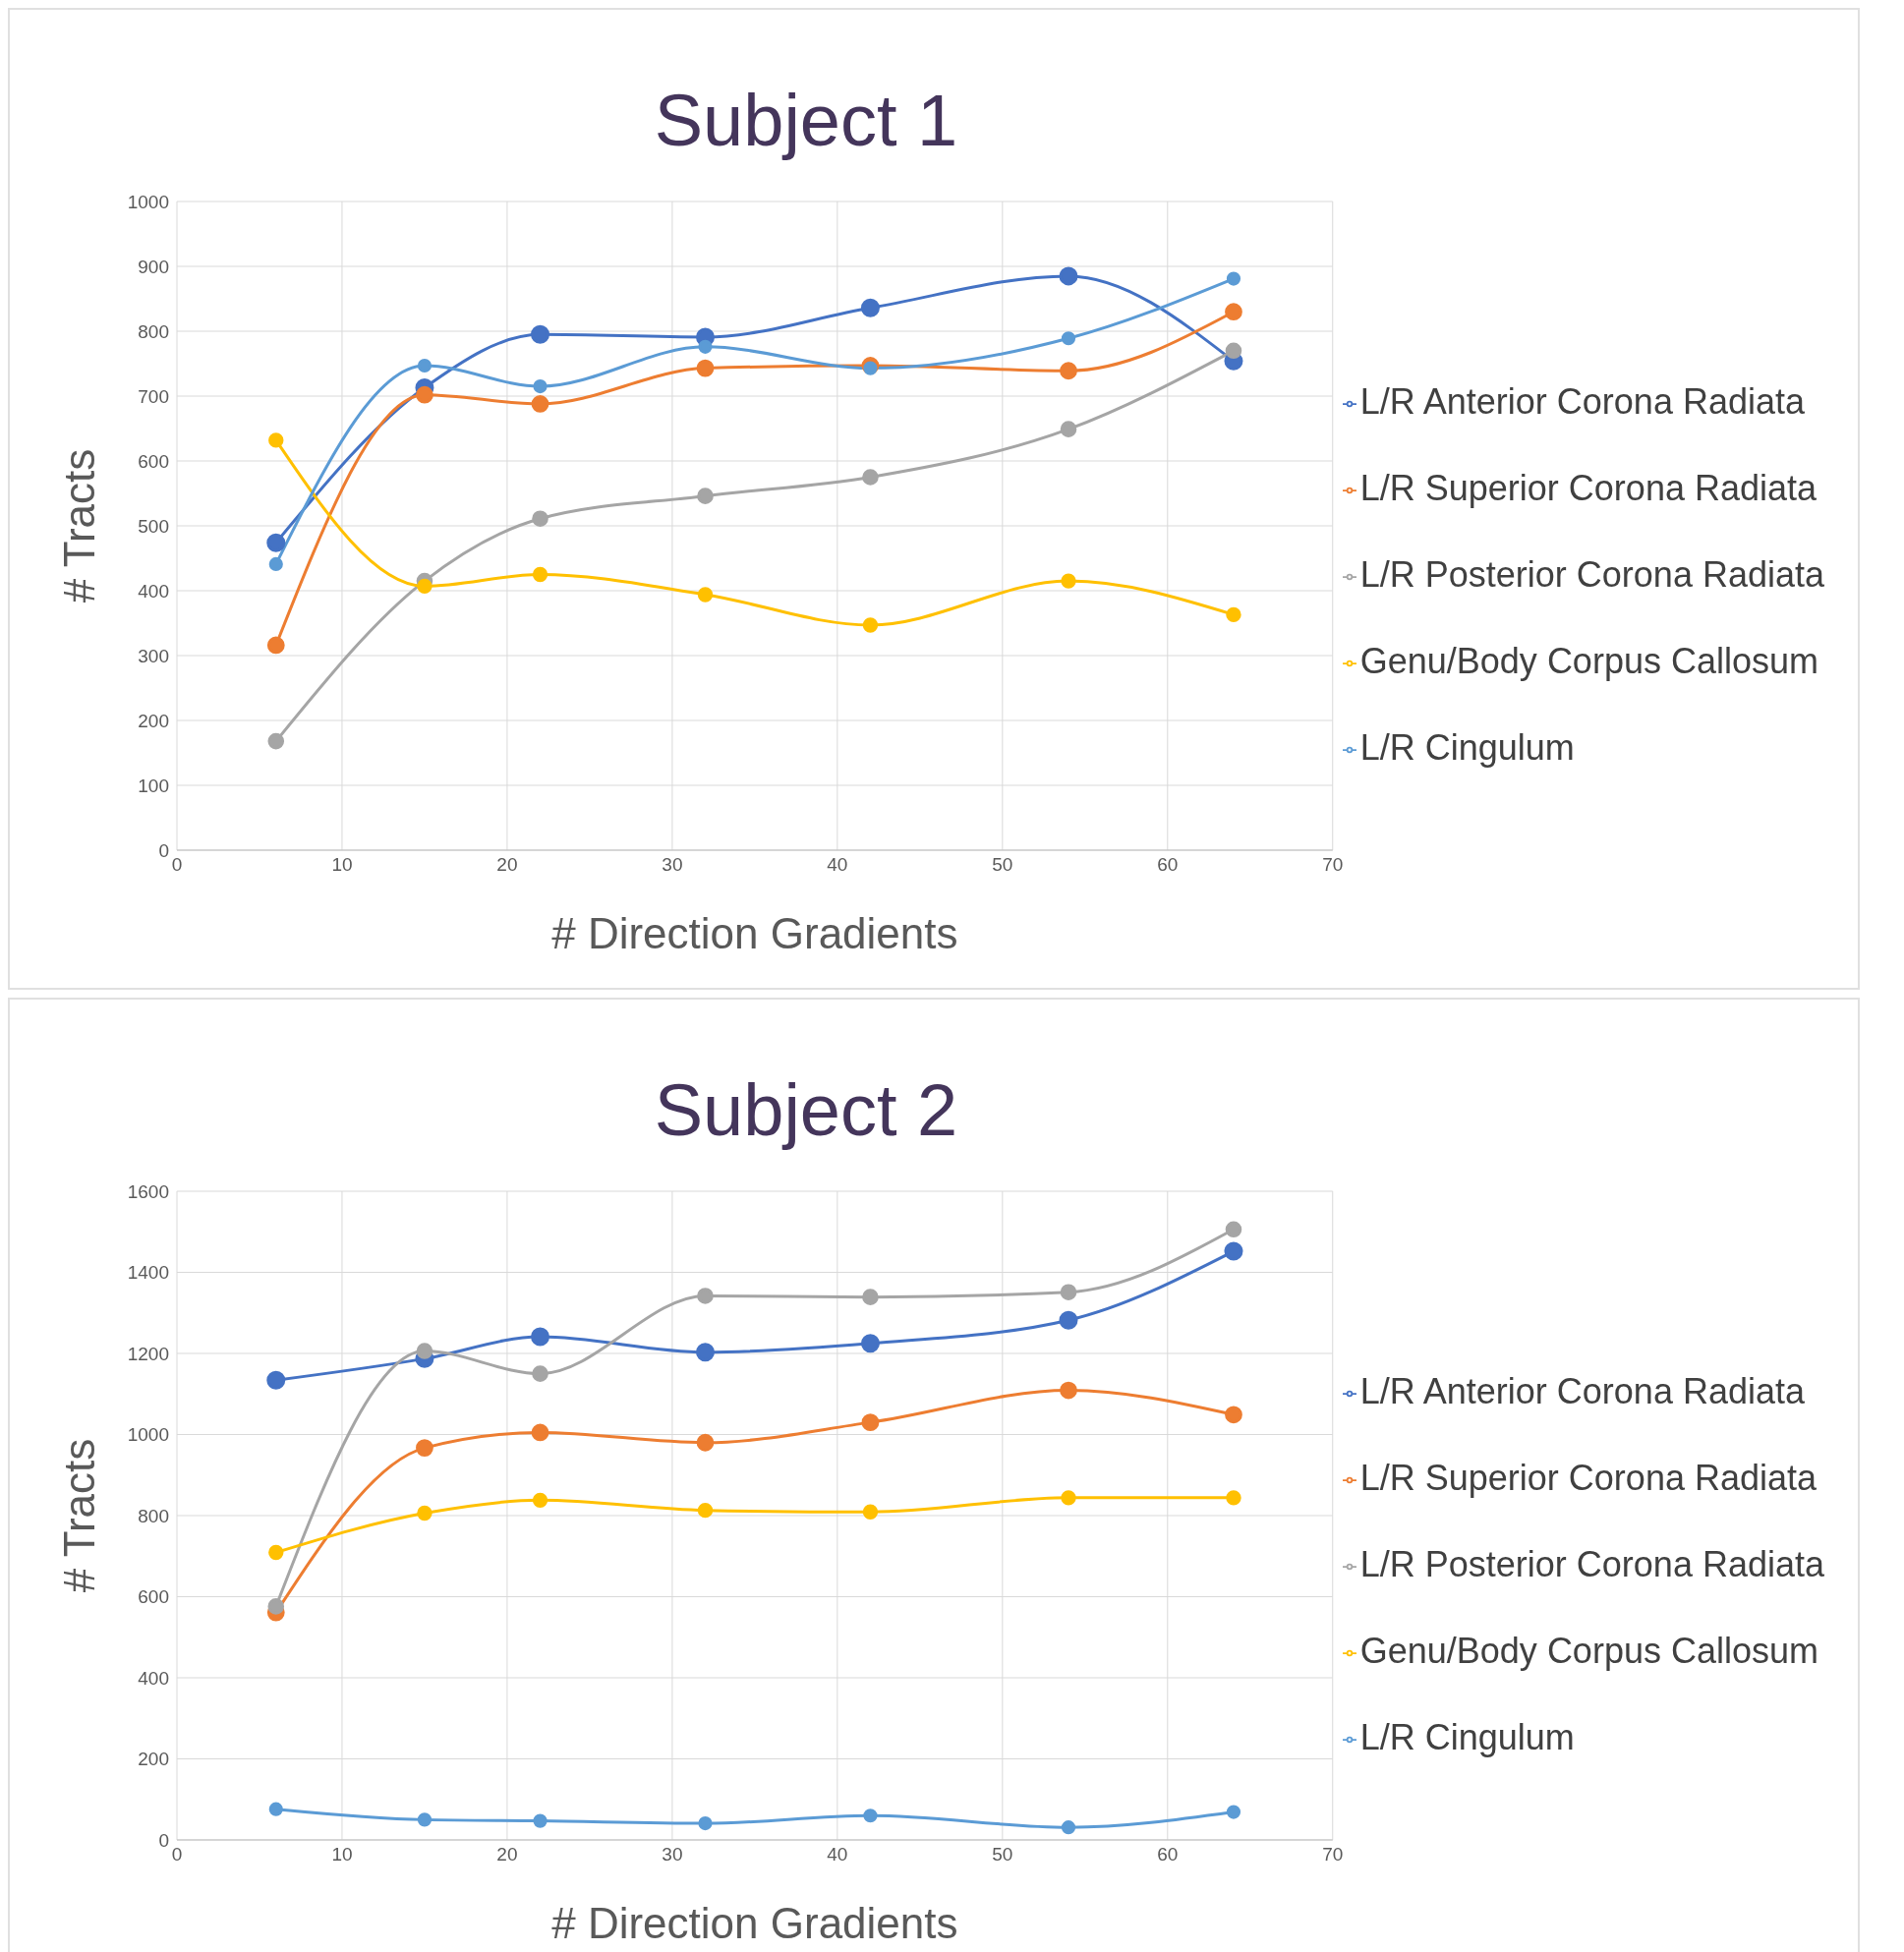 The height and width of the screenshot is (1952, 1904). What do you see at coordinates (153, 785) in the screenshot?
I see `y-tick-label: 100` at bounding box center [153, 785].